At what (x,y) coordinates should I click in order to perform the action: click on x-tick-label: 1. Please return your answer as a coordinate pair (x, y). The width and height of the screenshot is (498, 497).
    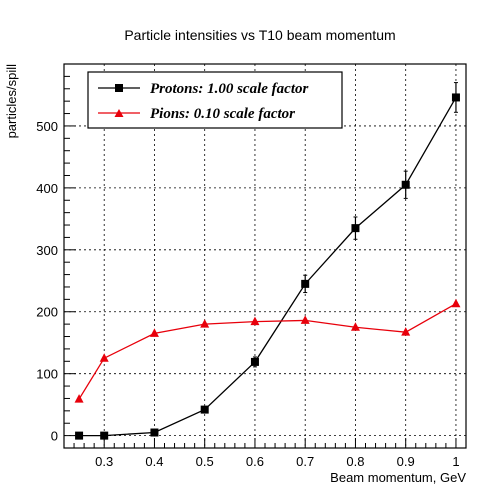
    Looking at the image, I should click on (455, 461).